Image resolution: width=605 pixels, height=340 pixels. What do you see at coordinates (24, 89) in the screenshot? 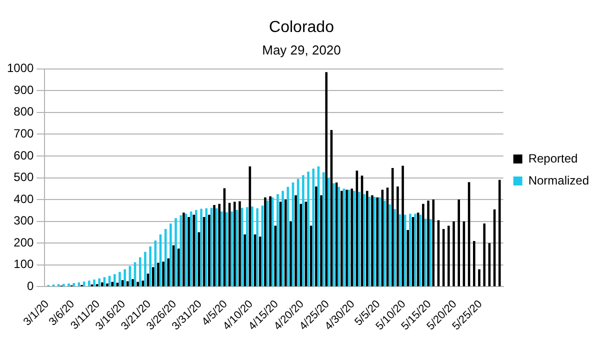
I see `y-tick-label: 900` at bounding box center [24, 89].